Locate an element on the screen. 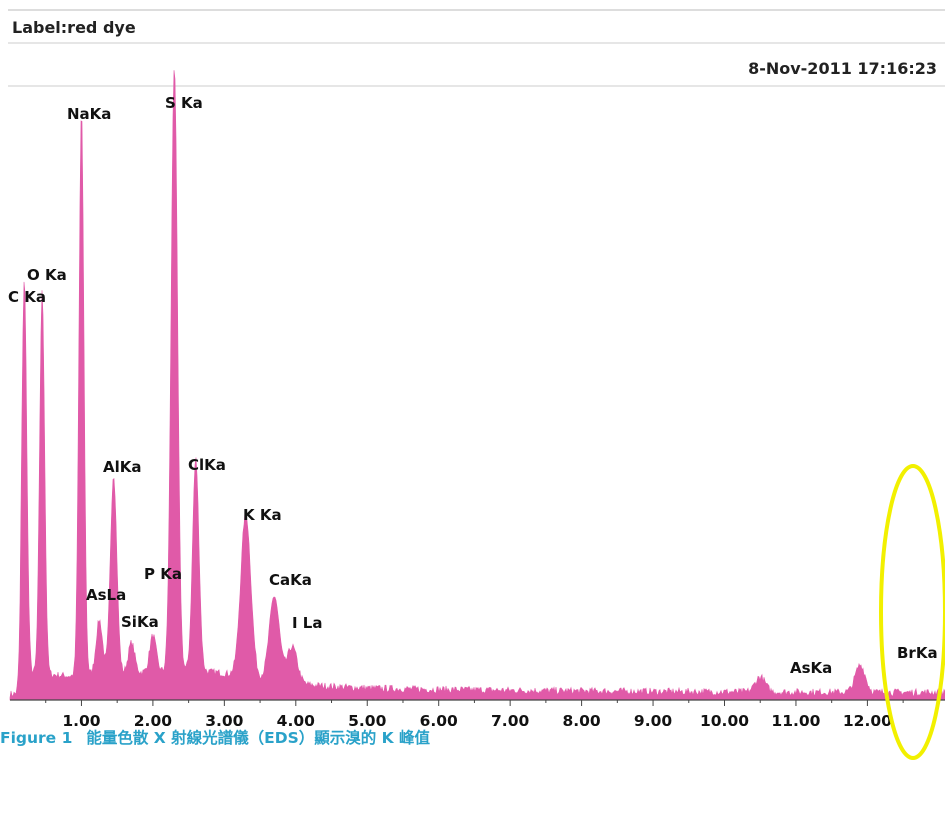 This screenshot has width=945, height=819. peak-label-p-ka: P Ka is located at coordinates (163, 574).